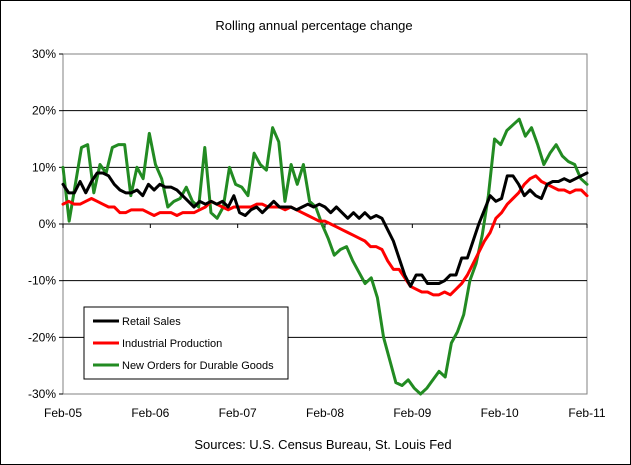 This screenshot has width=631, height=465. I want to click on y-tick-label: -30%, so click(42, 394).